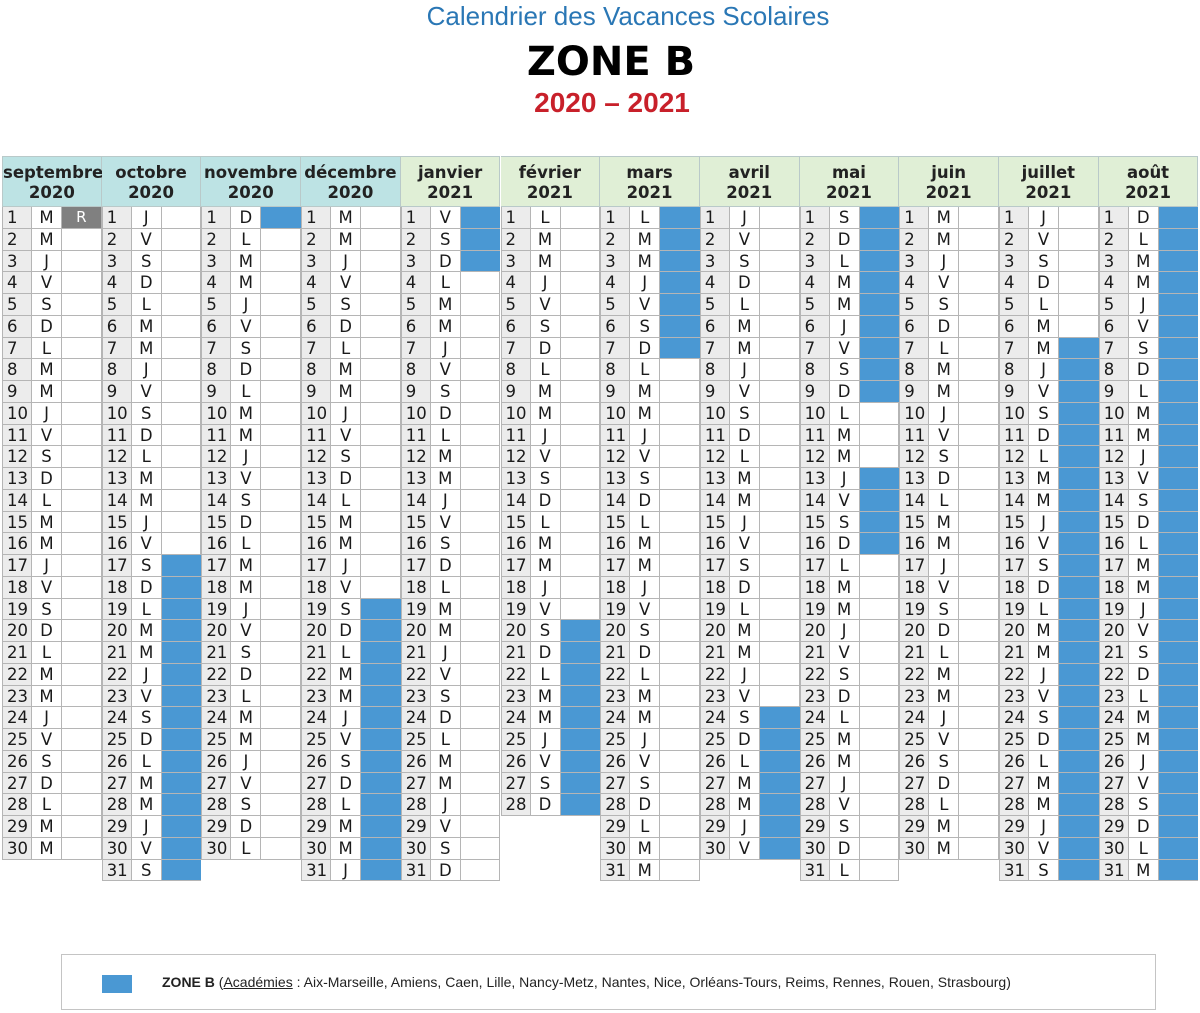 Image resolution: width=1200 pixels, height=1013 pixels. Describe the element at coordinates (849, 631) in the screenshot. I see `day-row: 20 J` at that location.